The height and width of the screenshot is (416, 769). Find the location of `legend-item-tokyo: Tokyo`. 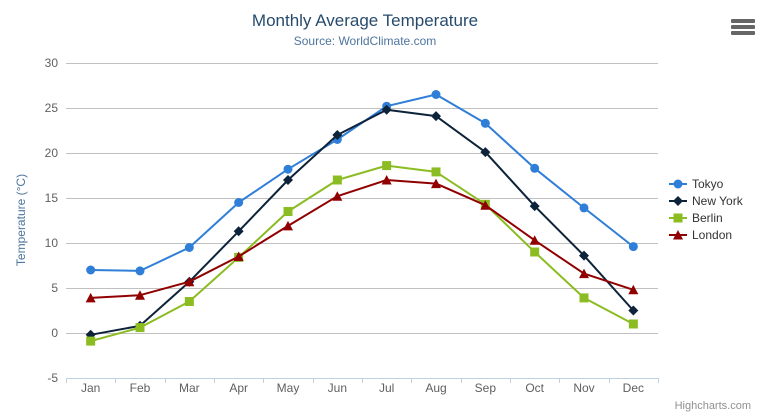

legend-item-tokyo: Tokyo is located at coordinates (706, 183).